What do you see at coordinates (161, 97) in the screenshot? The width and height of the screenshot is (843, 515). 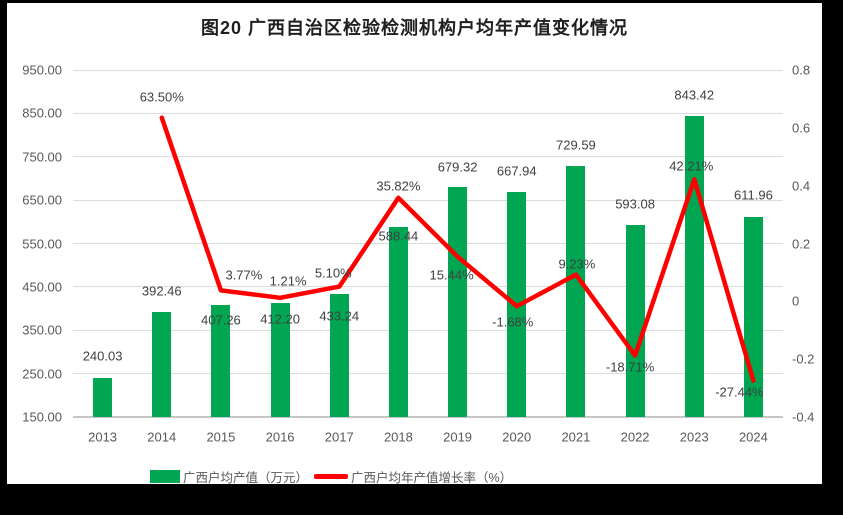 I see `growth-rate-label: 63.50%` at bounding box center [161, 97].